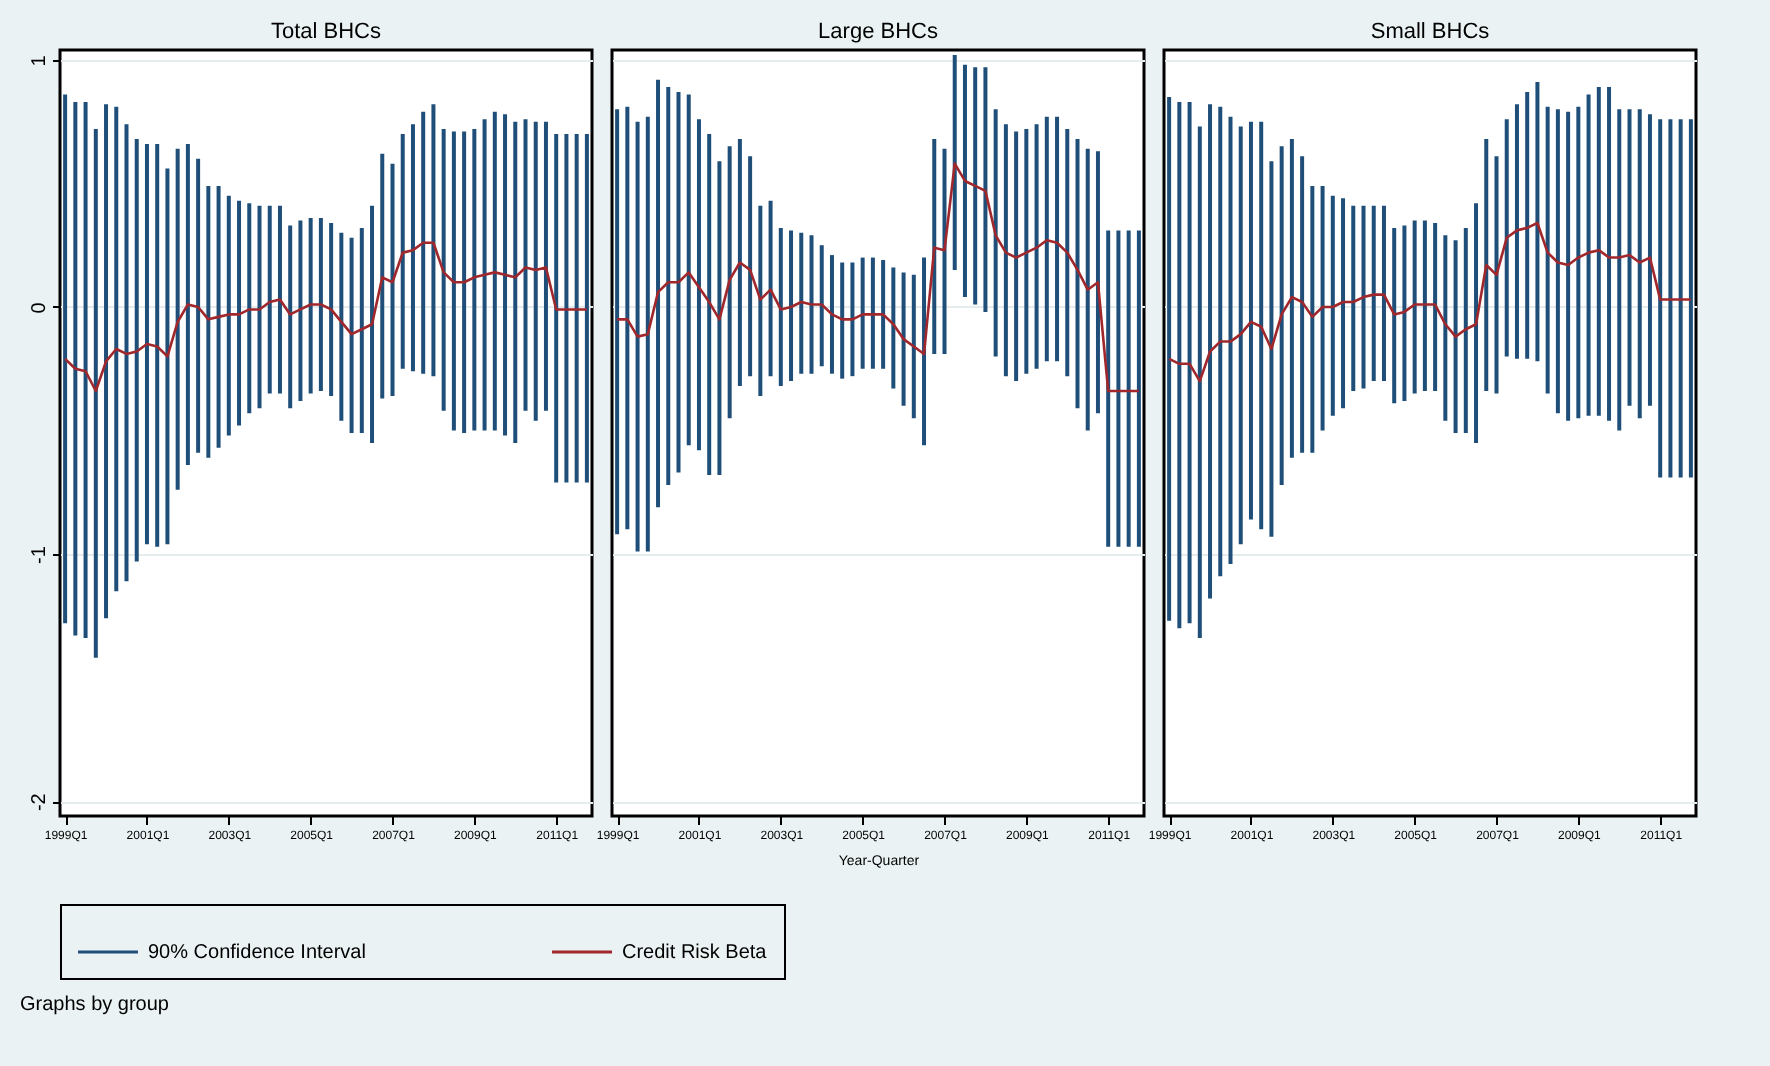 The height and width of the screenshot is (1066, 1770). What do you see at coordinates (40, 307) in the screenshot?
I see `y-tick-label: 0` at bounding box center [40, 307].